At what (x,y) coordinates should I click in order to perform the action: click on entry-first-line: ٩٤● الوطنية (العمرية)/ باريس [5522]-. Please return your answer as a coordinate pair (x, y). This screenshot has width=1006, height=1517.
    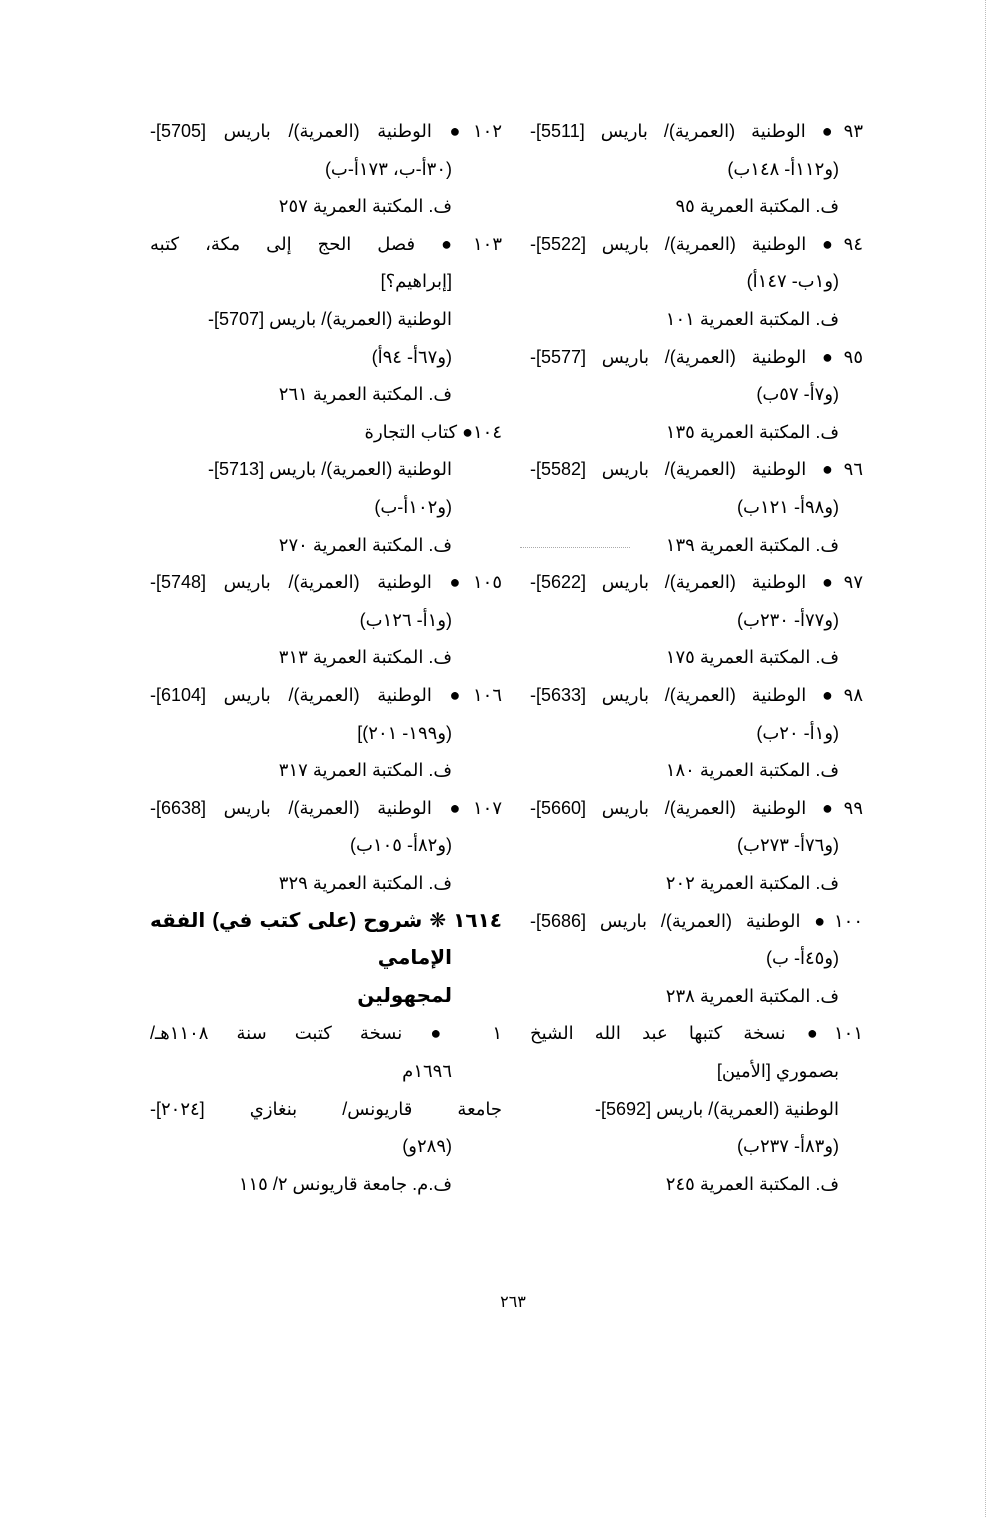
    Looking at the image, I should click on (696, 243).